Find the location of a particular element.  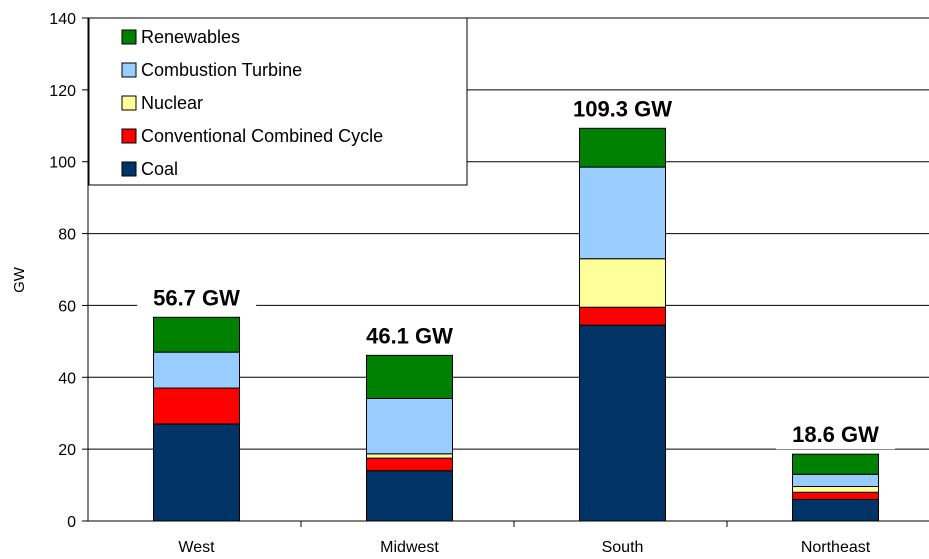

total-label: 109.3 GW is located at coordinates (622, 108).